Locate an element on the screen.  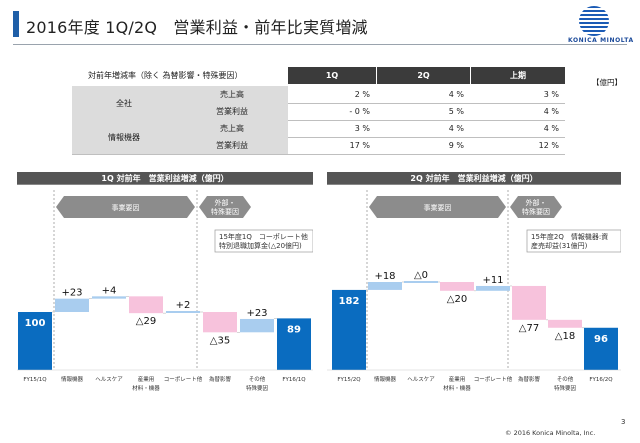
annotation-text: 15年度1Q コーポレート他 is located at coordinates (263, 236).